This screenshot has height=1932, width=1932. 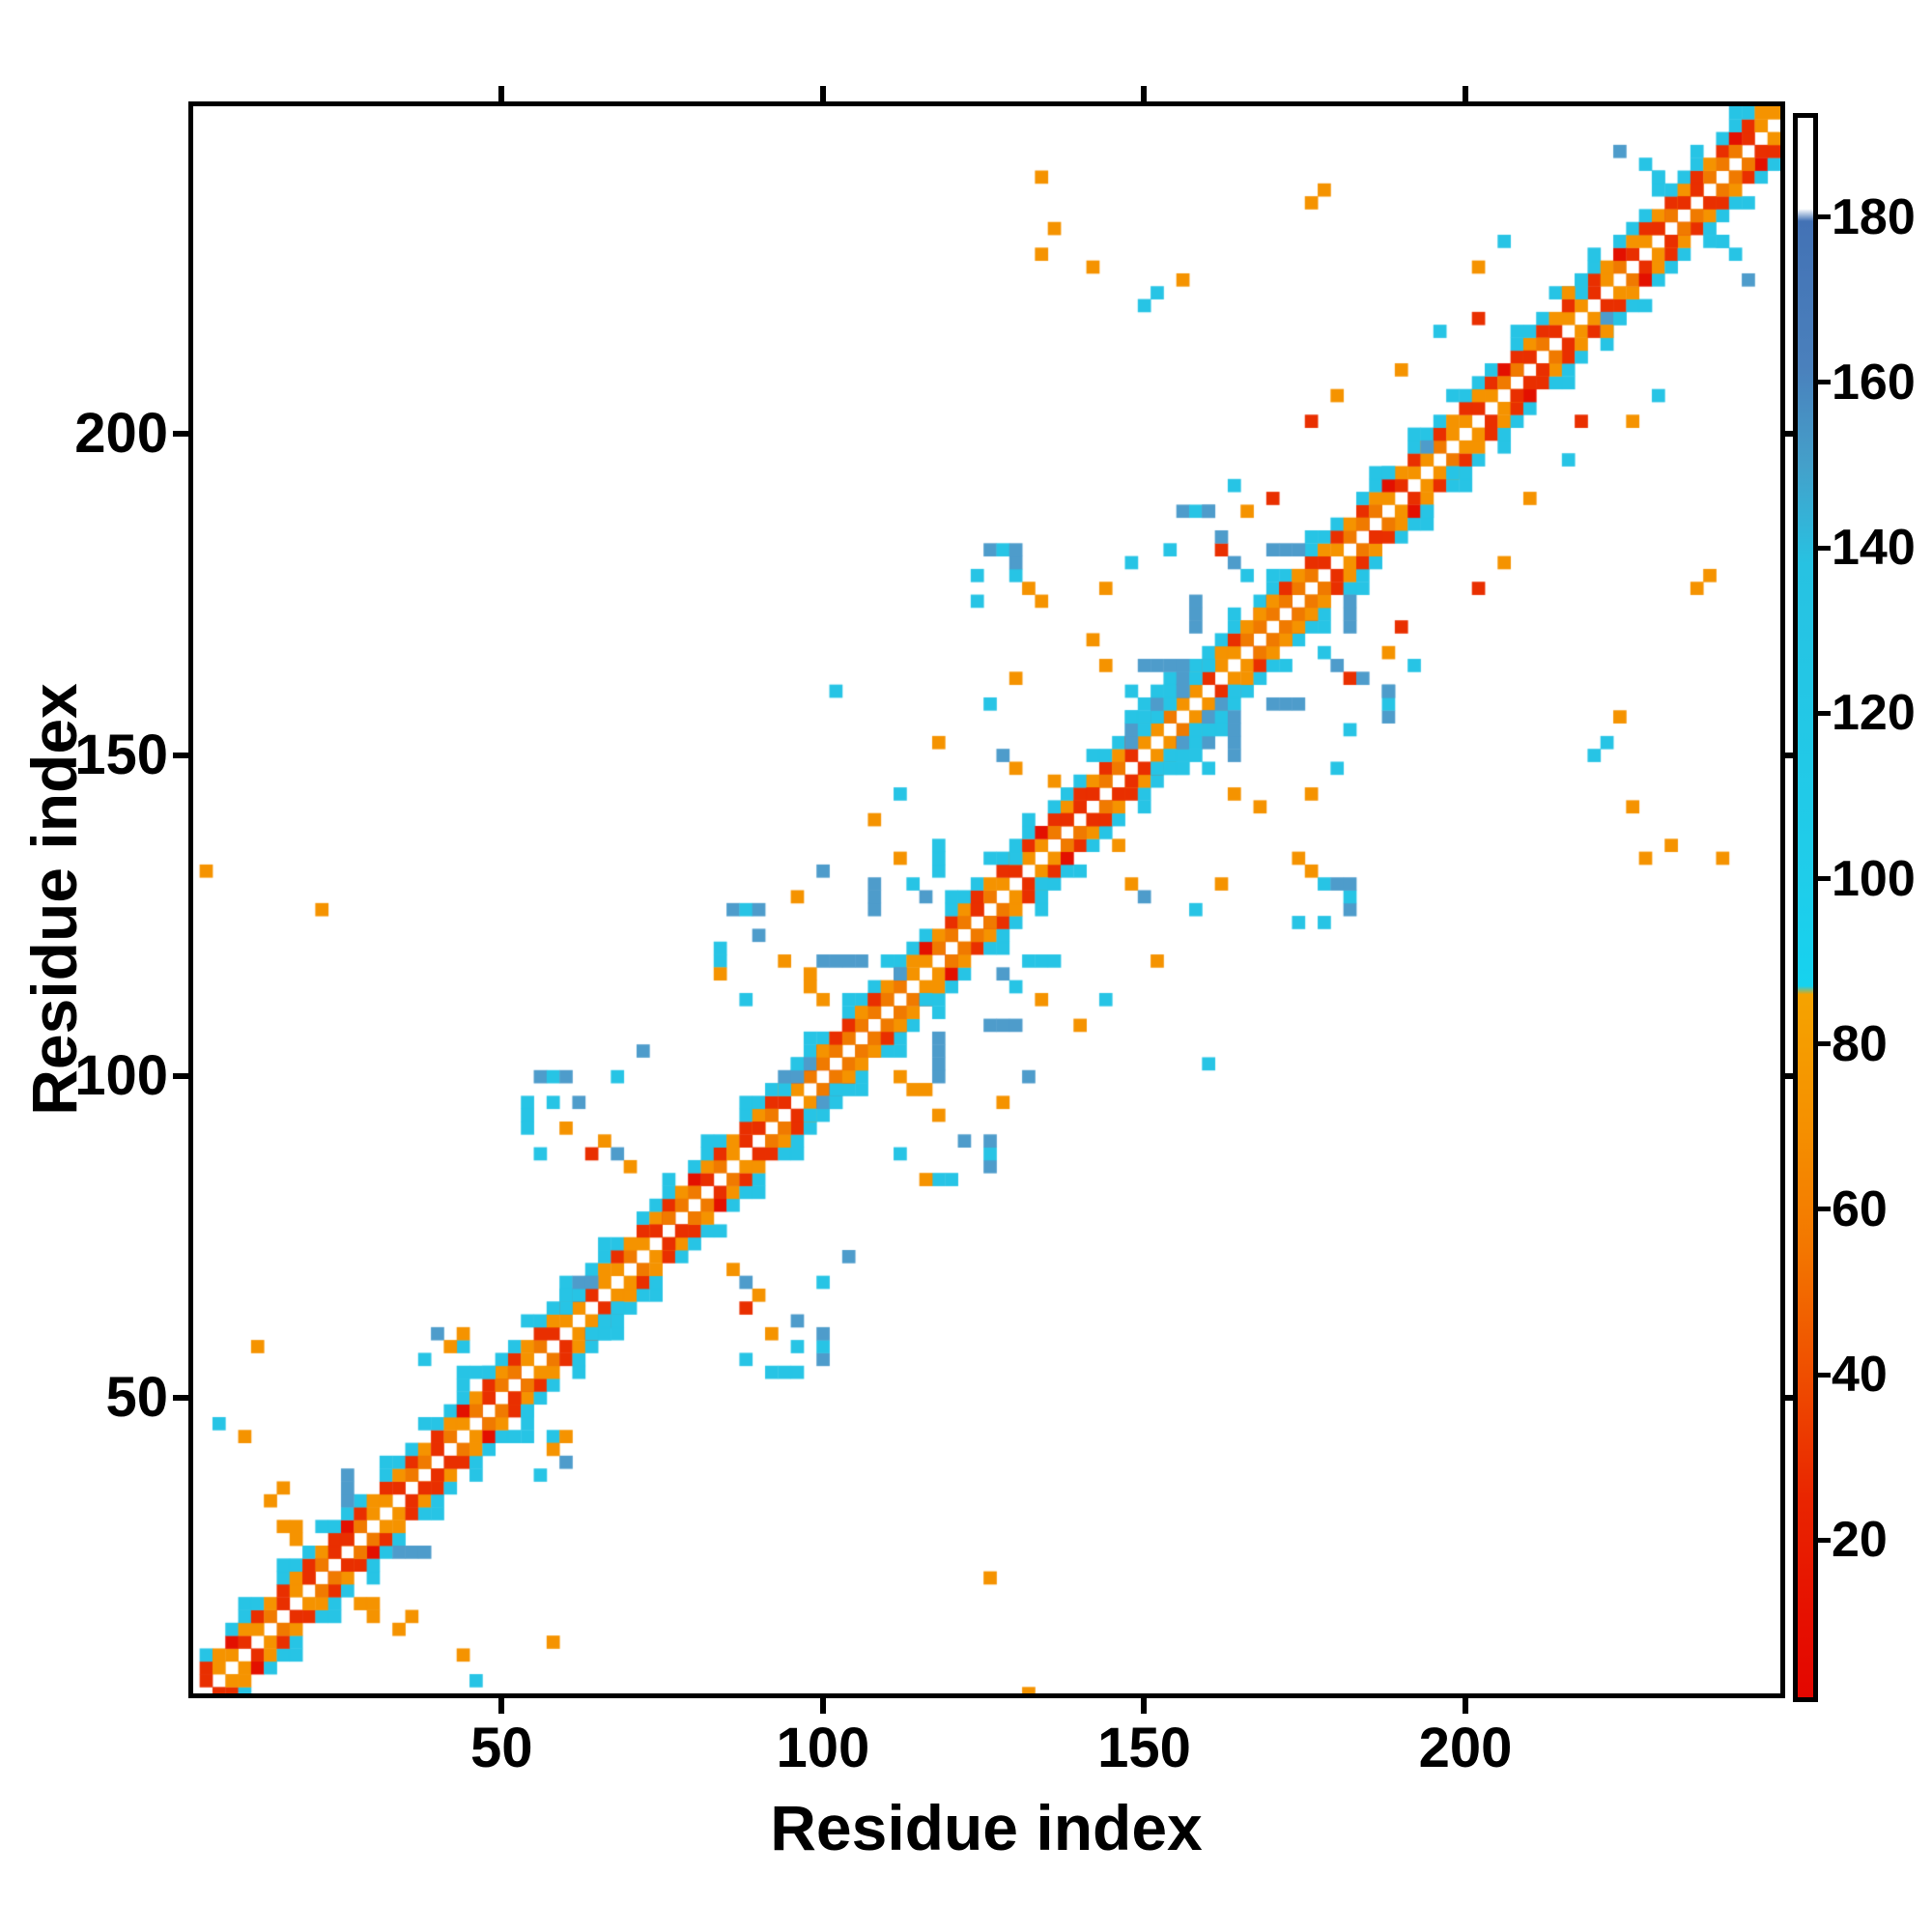 I want to click on y-axis-label: Residue index, so click(x=54, y=899).